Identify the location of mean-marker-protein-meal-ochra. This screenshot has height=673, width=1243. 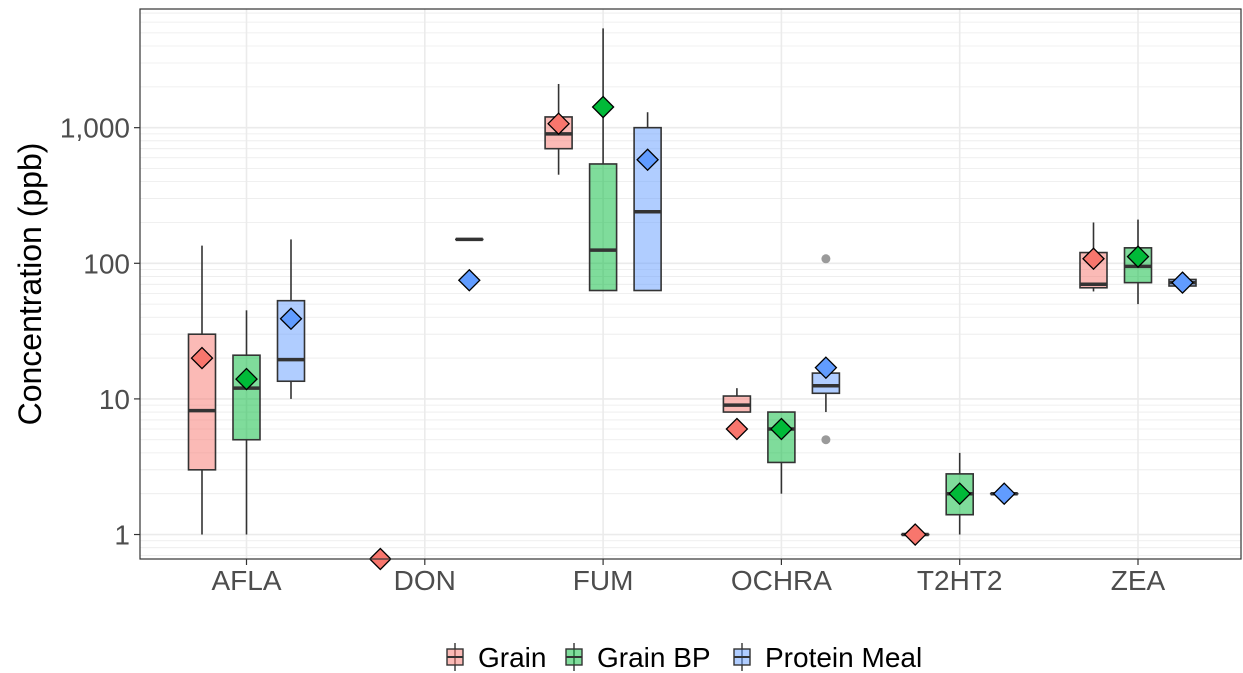
(826, 368).